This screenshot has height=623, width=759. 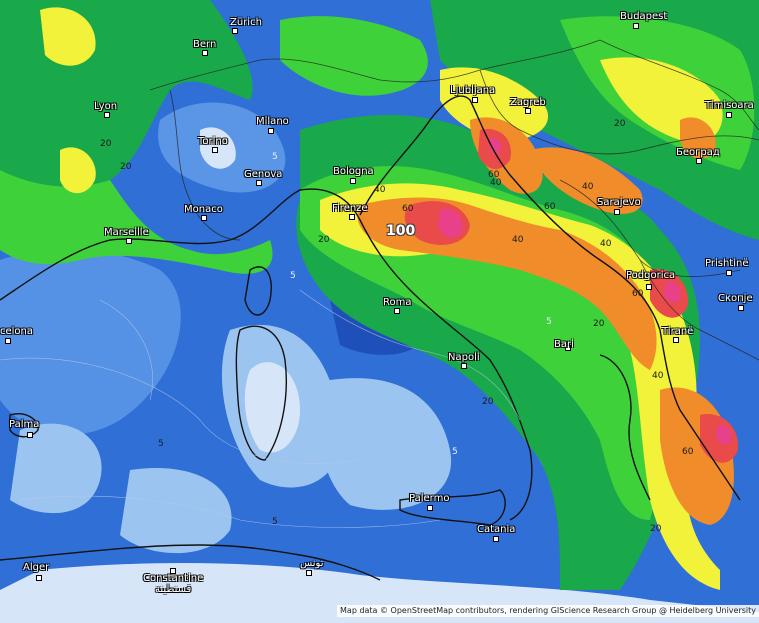 I want to click on city-label-alger: Alger, so click(x=36, y=567).